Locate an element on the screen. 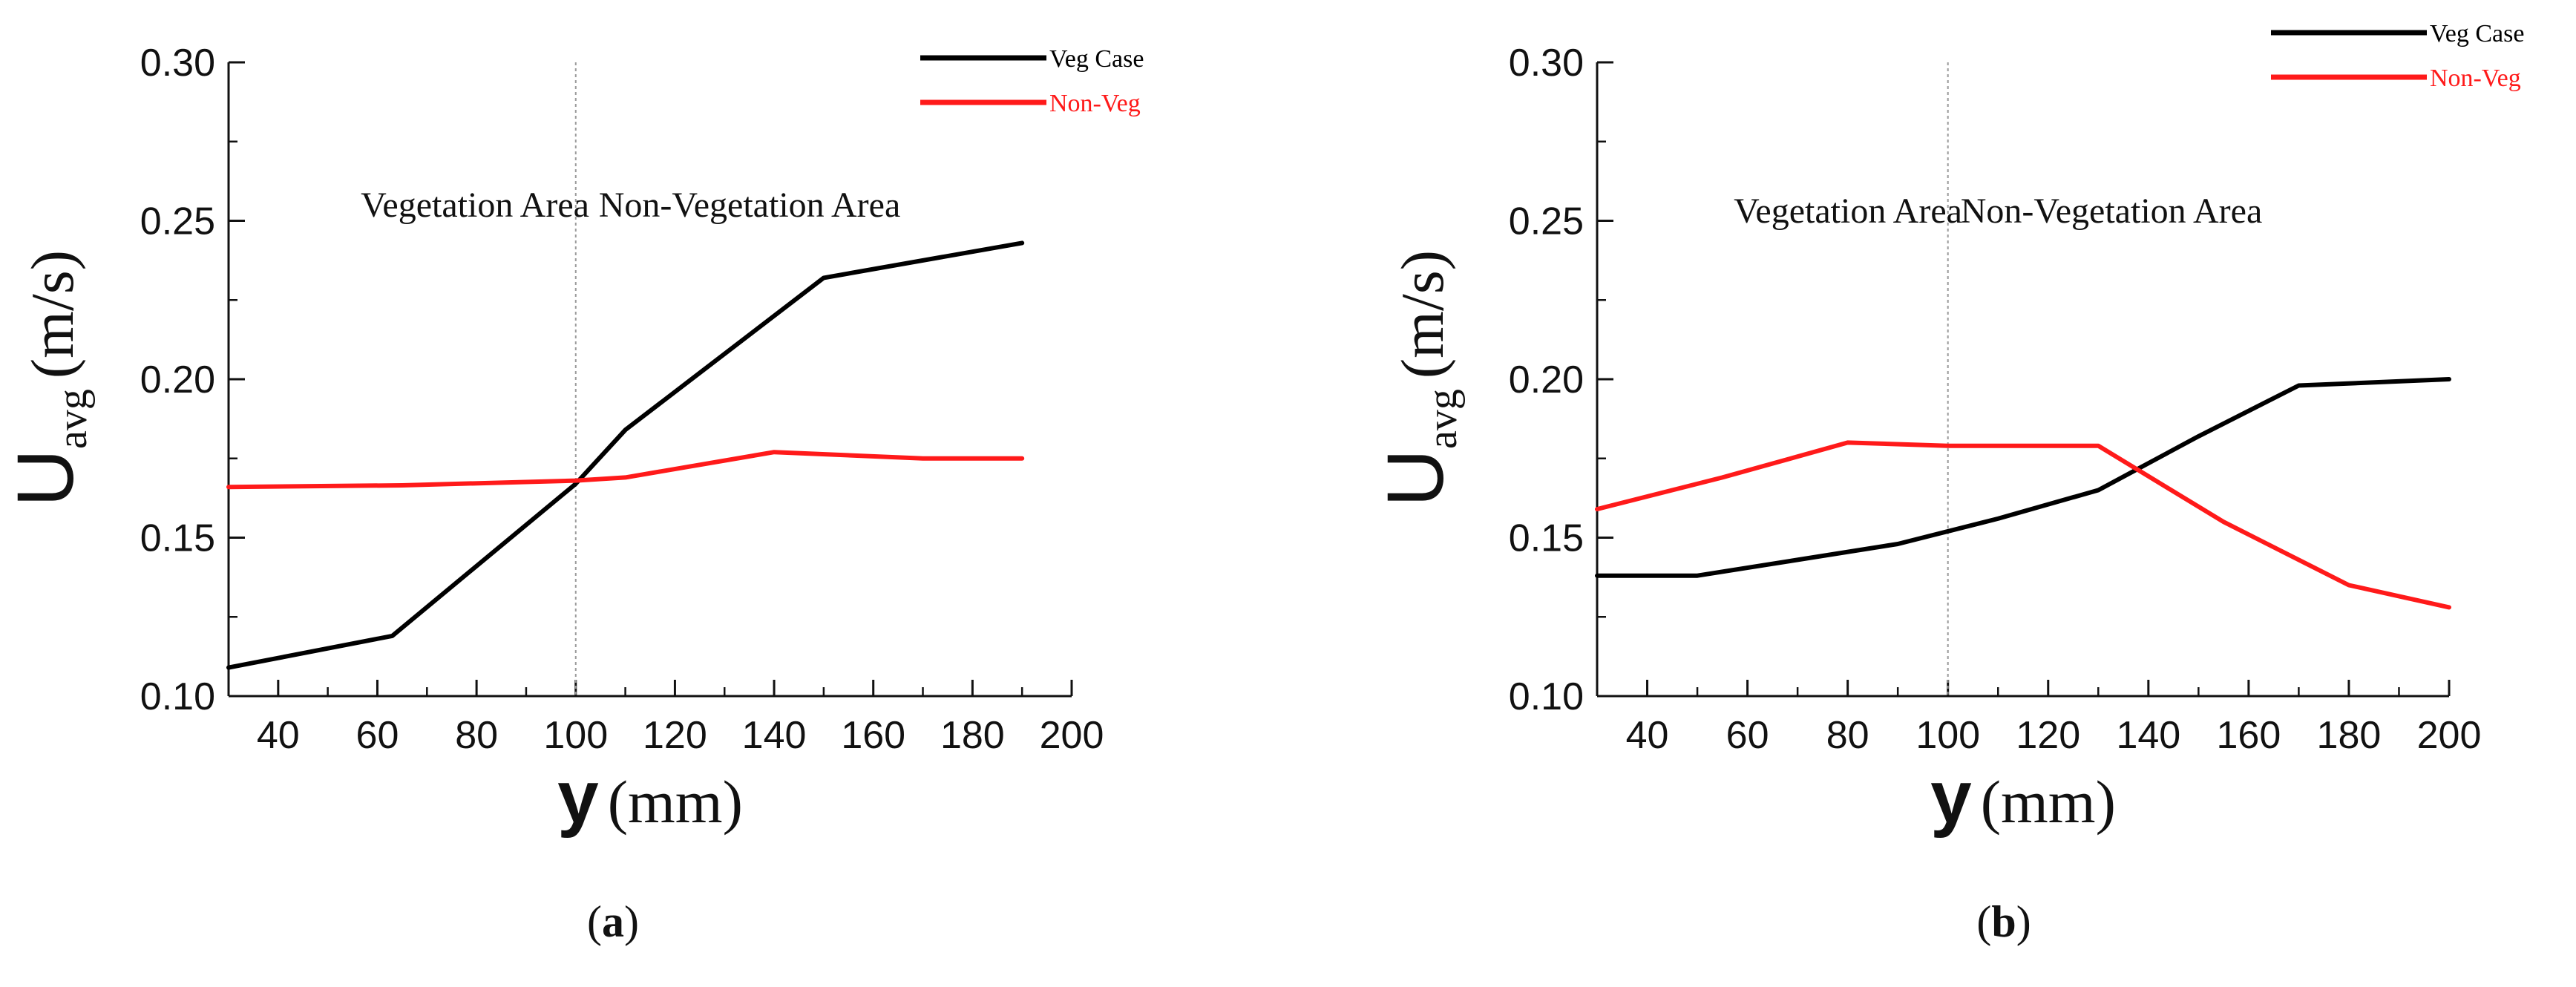 The height and width of the screenshot is (987, 2576). chart-b-y-tick-label: 0.20 is located at coordinates (1546, 379).